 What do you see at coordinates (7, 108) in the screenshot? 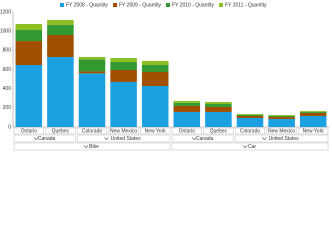
I see `y-tick-label: 200` at bounding box center [7, 108].